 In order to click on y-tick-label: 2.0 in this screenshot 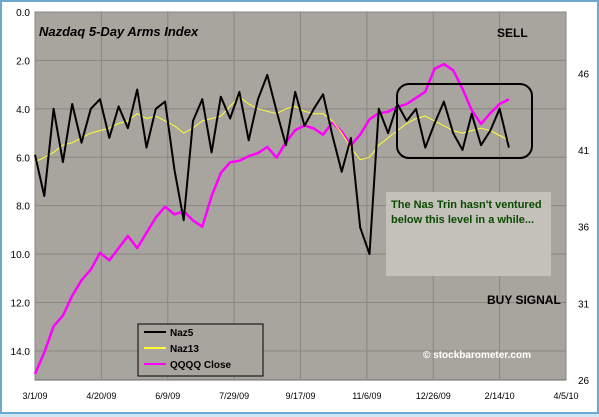, I will do `click(23, 61)`.